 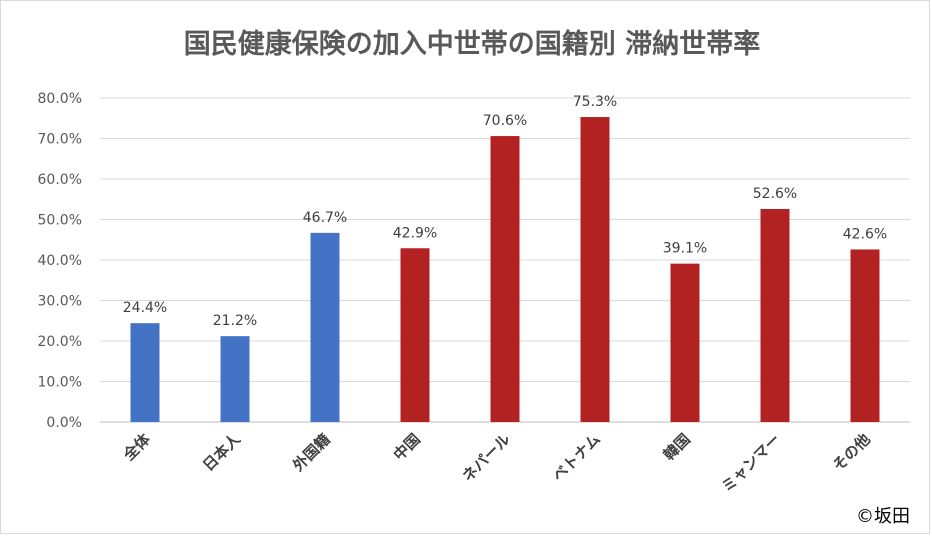 I want to click on y-tick-label: 0.0%, so click(x=64, y=423).